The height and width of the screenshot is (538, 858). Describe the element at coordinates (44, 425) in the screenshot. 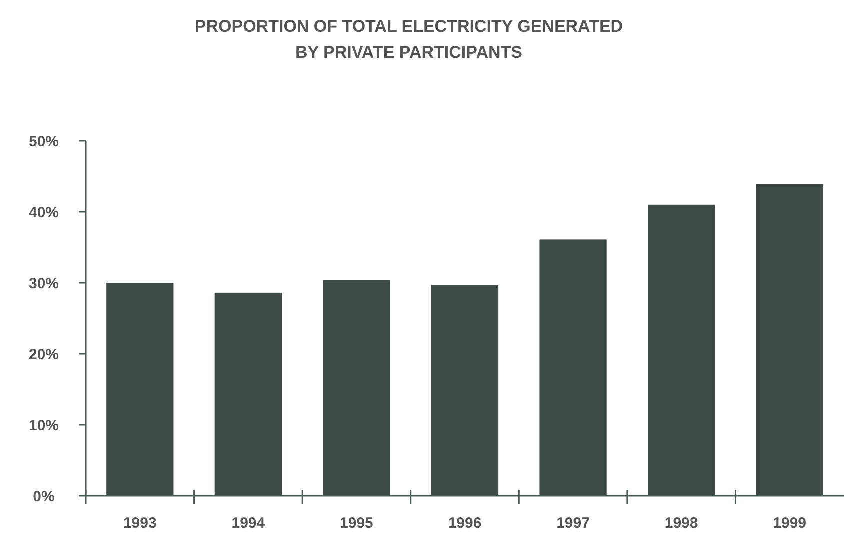

I see `y-tick-label: 10%` at that location.